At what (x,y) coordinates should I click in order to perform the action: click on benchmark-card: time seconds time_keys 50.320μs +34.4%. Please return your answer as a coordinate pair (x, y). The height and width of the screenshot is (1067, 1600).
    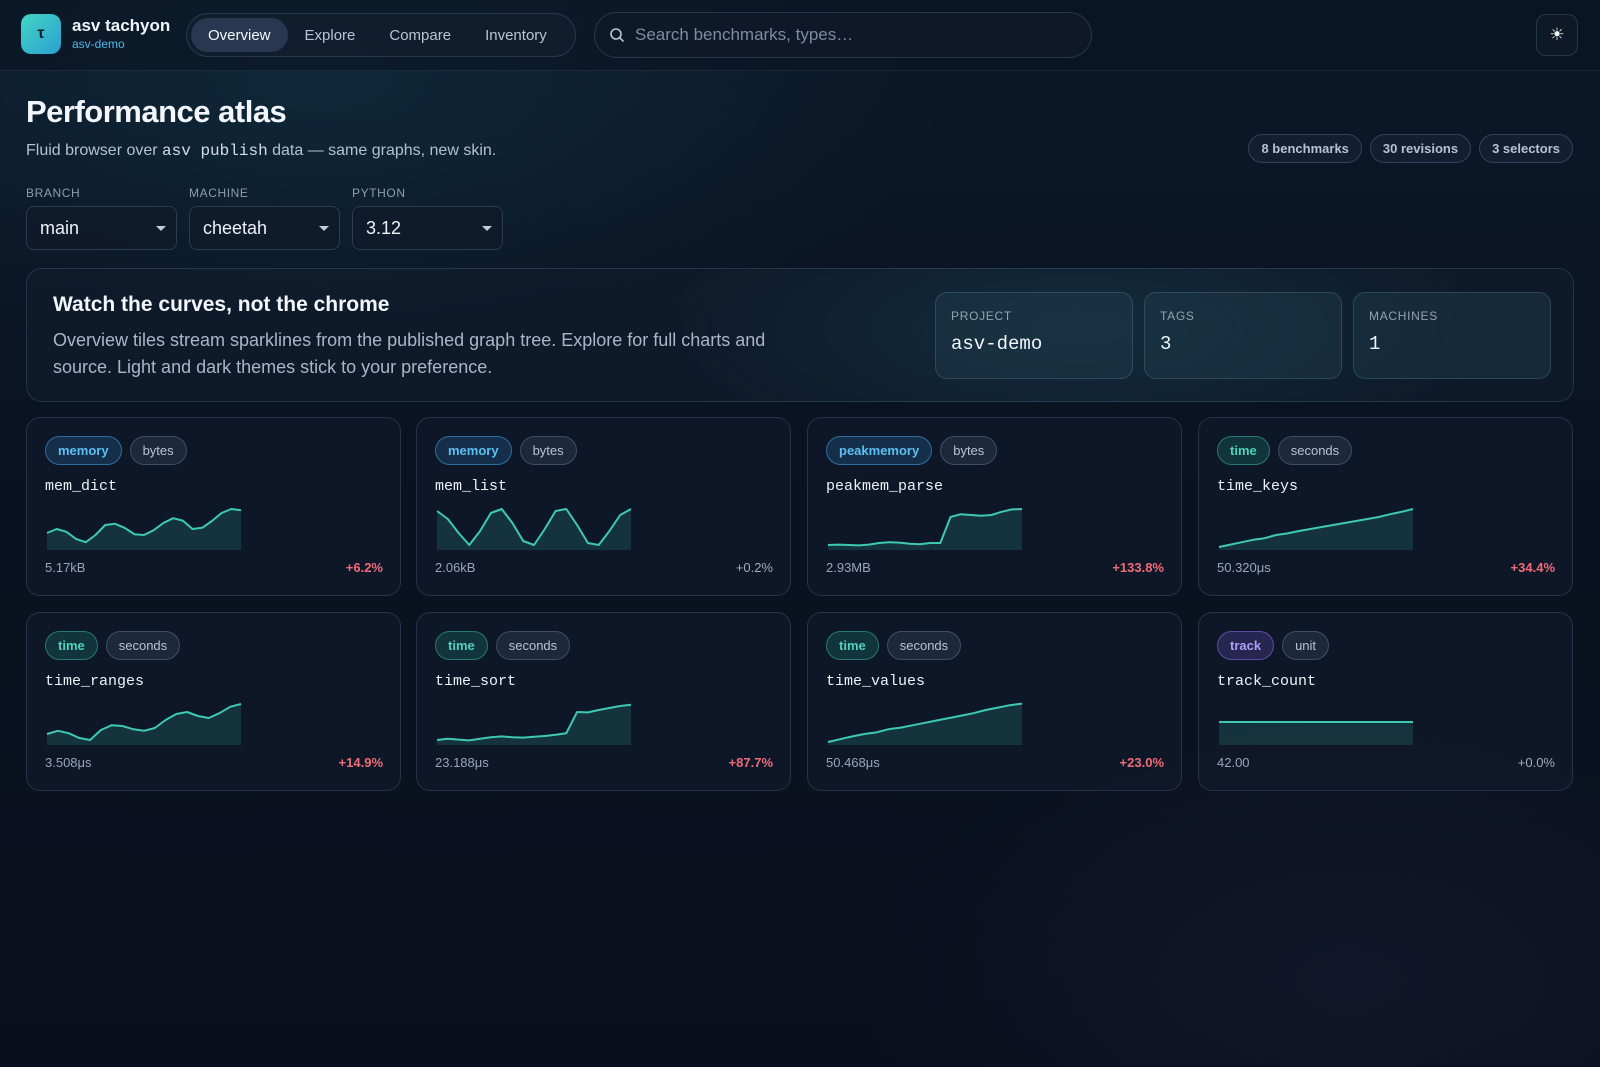
    Looking at the image, I should click on (1385, 506).